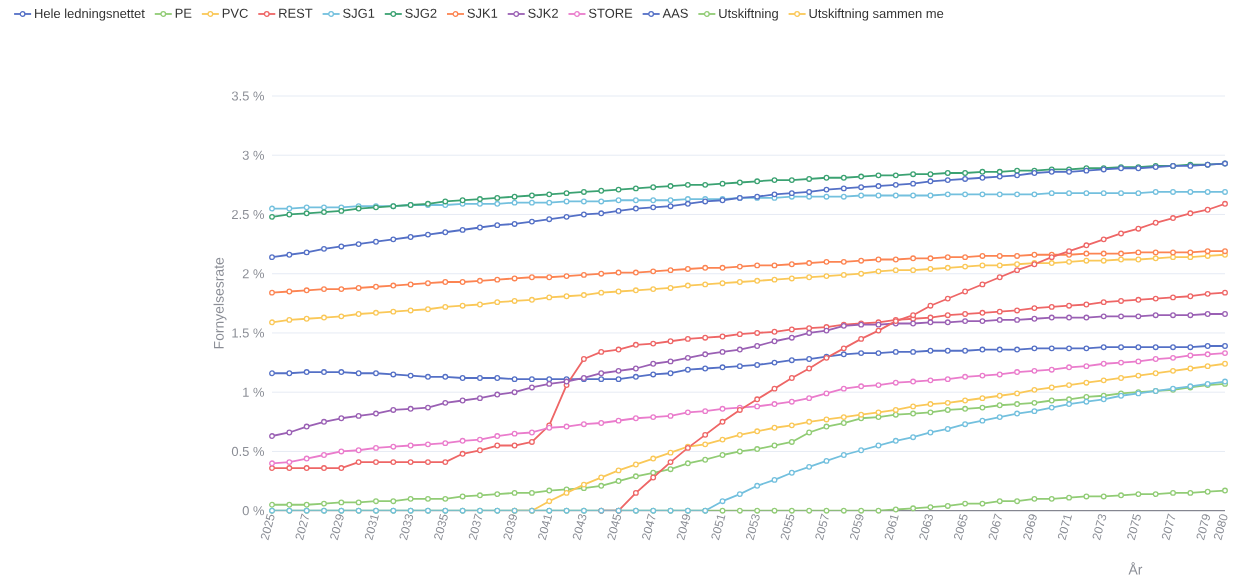 This screenshot has height=582, width=1239. What do you see at coordinates (510, 527) in the screenshot?
I see `x-tick-label: 2039` at bounding box center [510, 527].